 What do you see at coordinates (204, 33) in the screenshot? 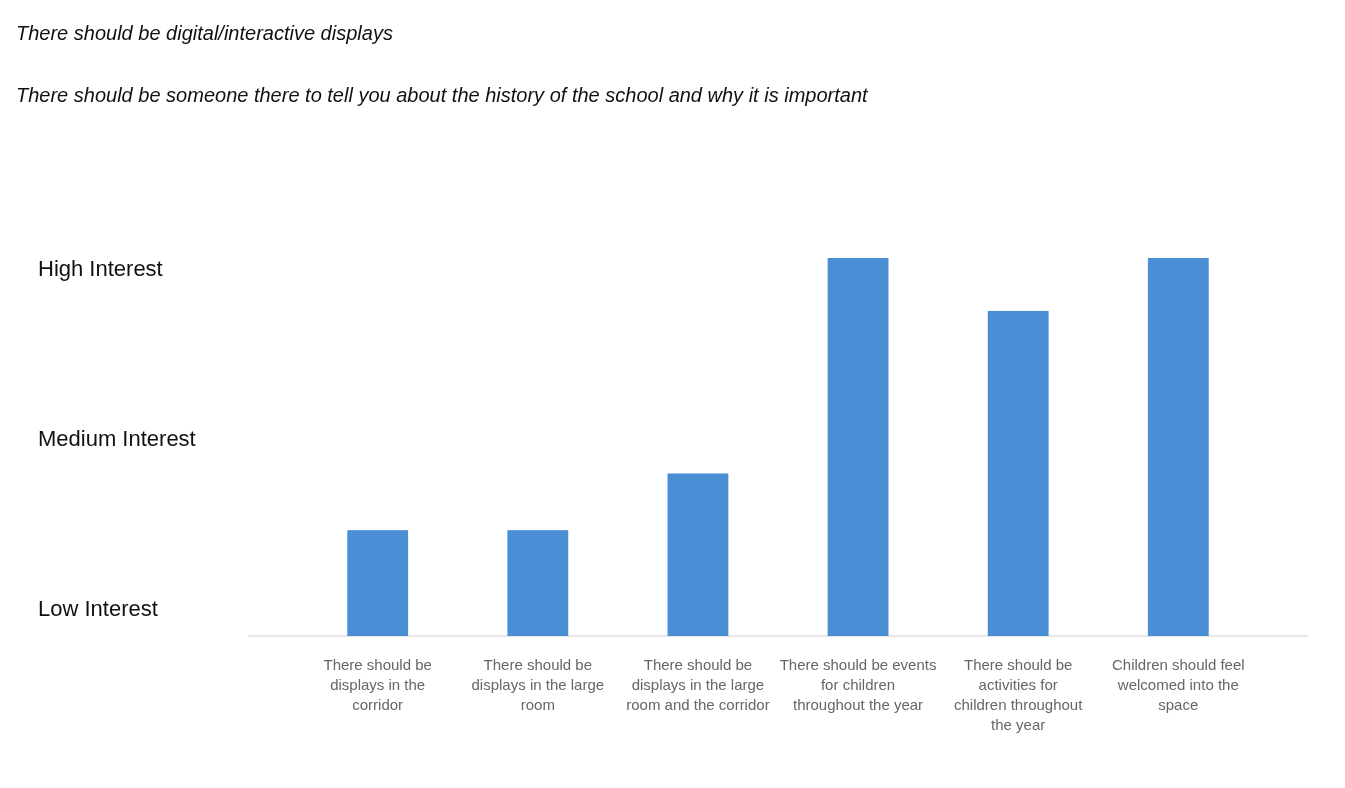
I see `chart-title: There should be digital/interactive displays` at bounding box center [204, 33].